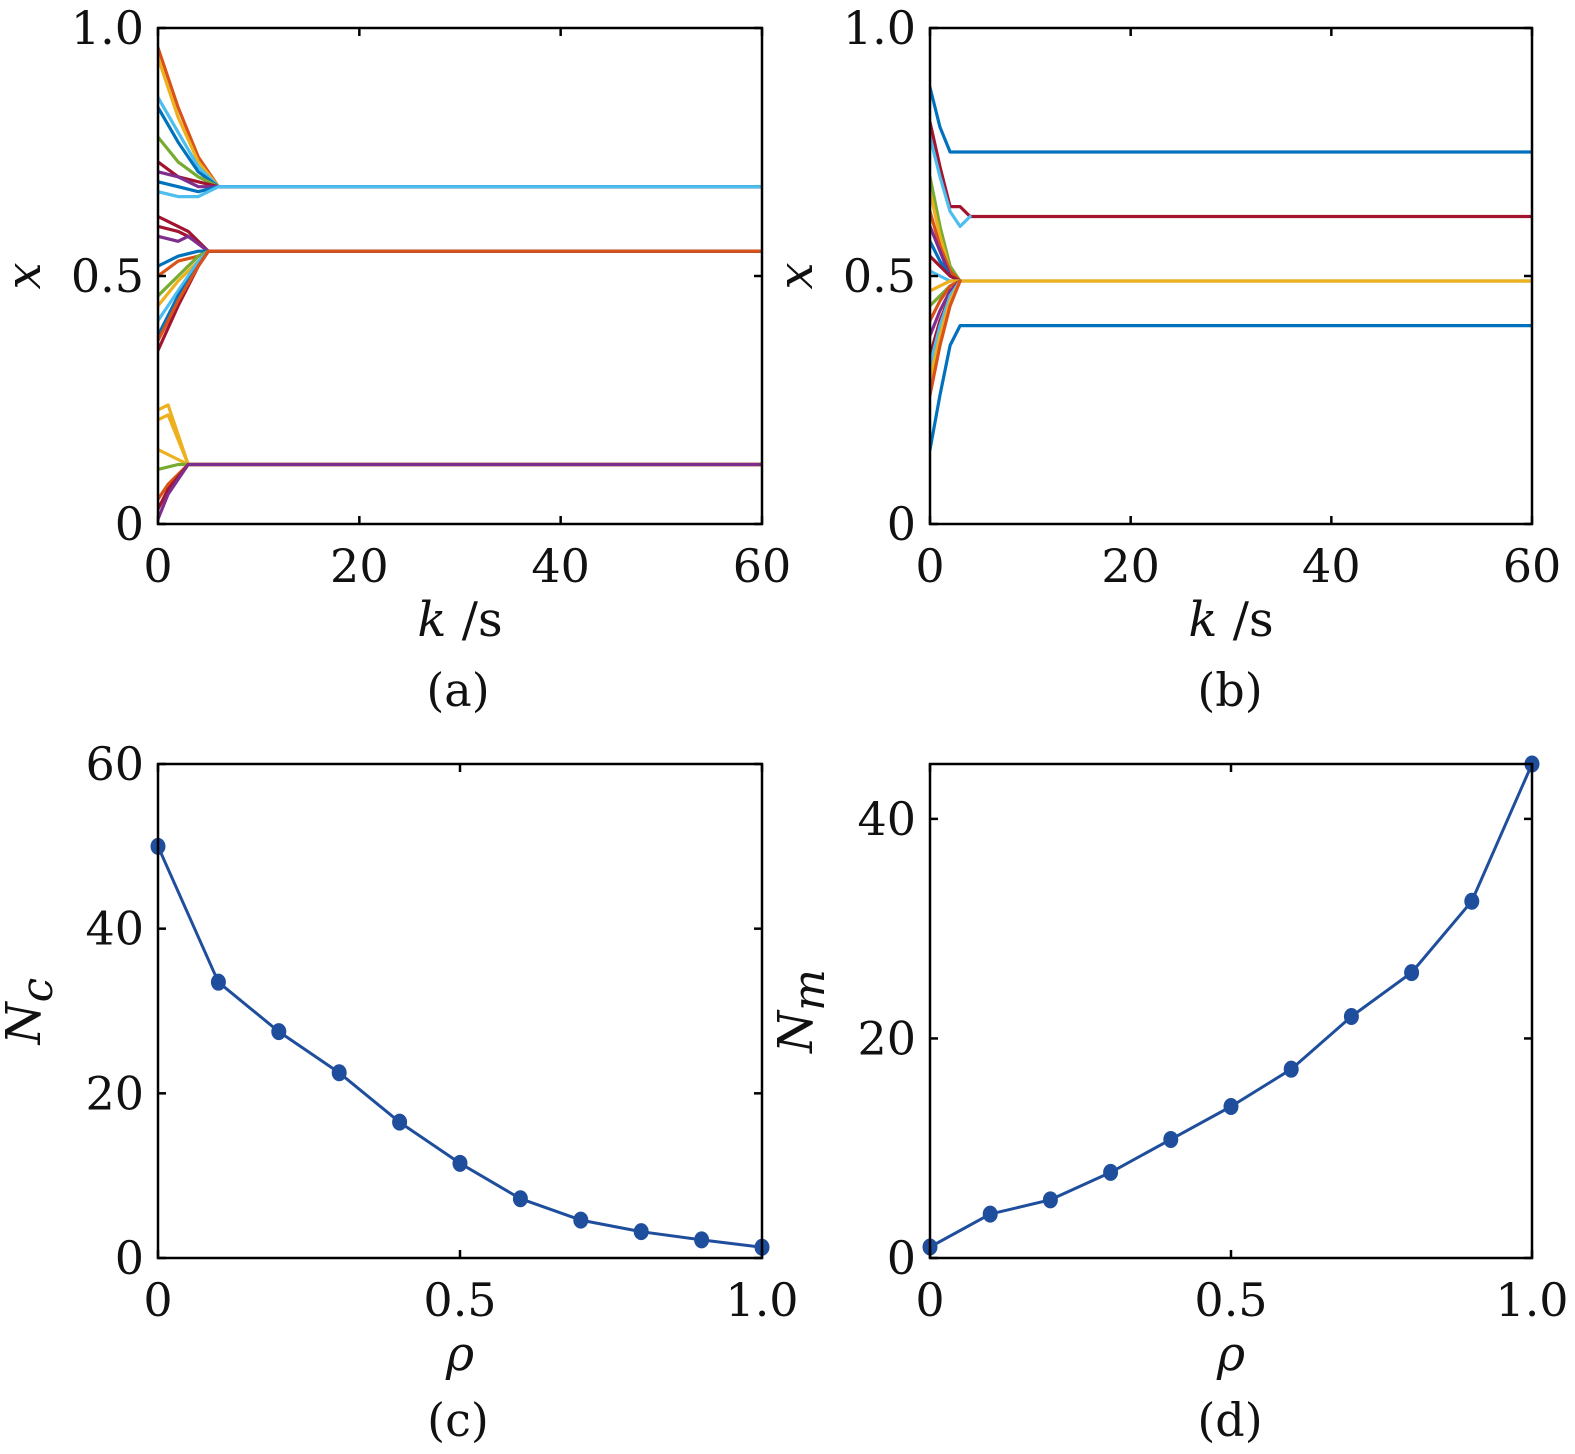 This screenshot has width=1575, height=1454. Describe the element at coordinates (457, 690) in the screenshot. I see `panel-caption: (a)` at that location.